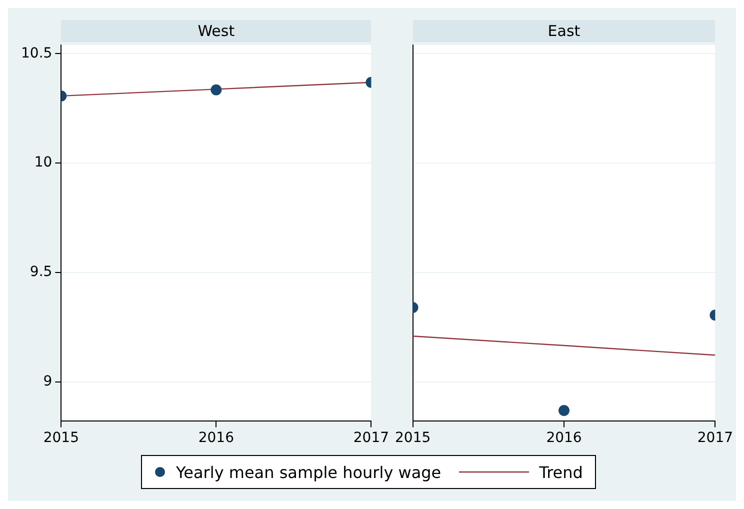  Describe the element at coordinates (47, 381) in the screenshot. I see `y-tick-label: 9` at that location.